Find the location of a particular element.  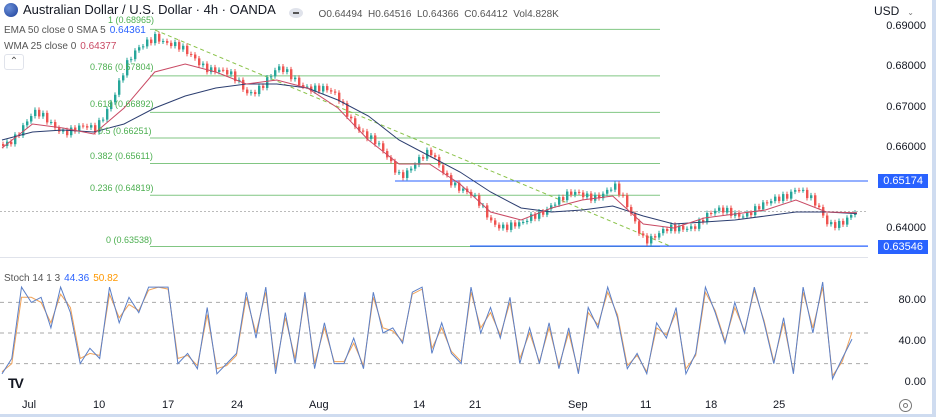

resistance-price-tag: 0.65174 is located at coordinates (903, 181).